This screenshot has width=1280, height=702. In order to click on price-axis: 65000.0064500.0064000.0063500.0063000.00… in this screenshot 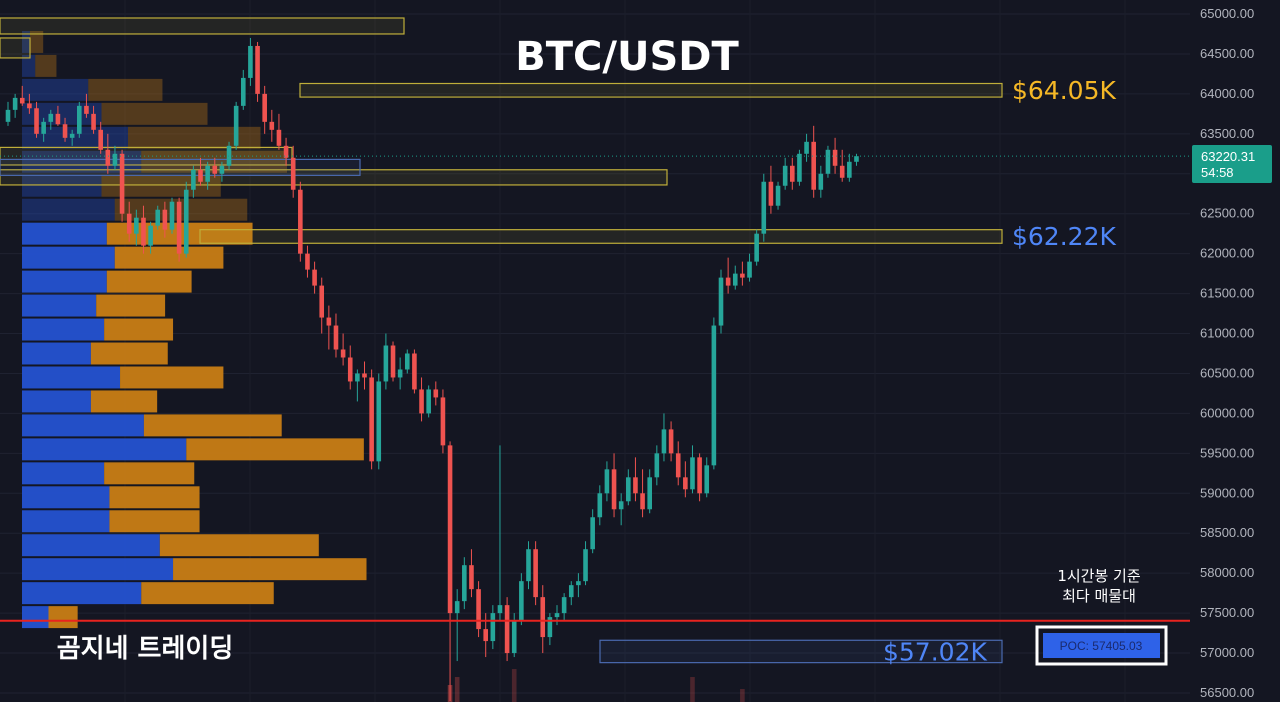, I will do `click(1232, 353)`.